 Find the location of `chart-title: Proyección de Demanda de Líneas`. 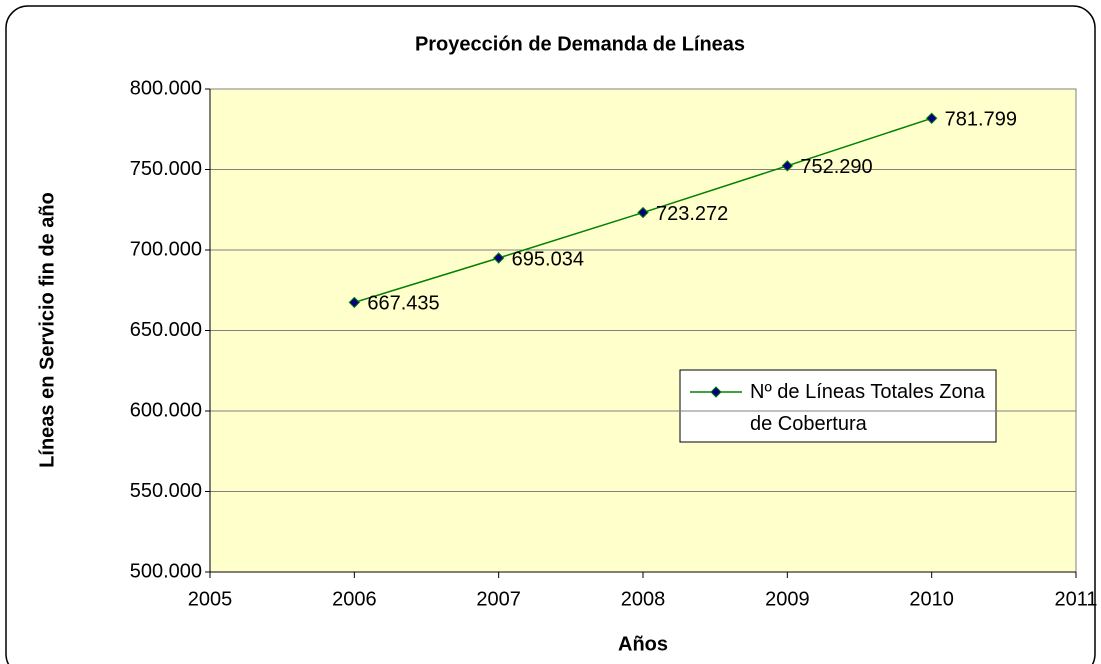

chart-title: Proyección de Demanda de Líneas is located at coordinates (580, 44).